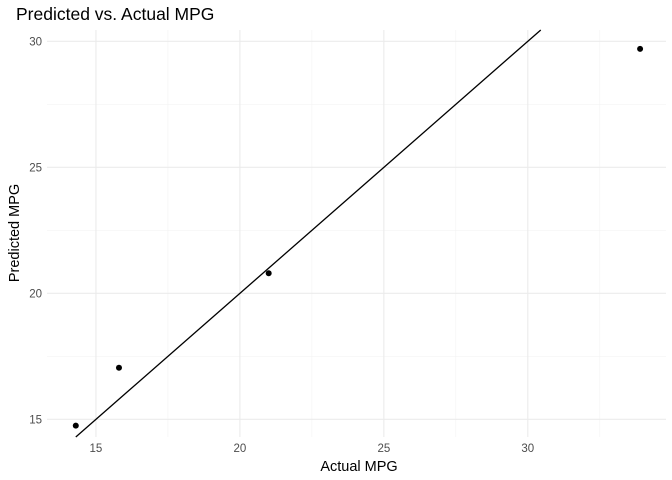  What do you see at coordinates (239, 449) in the screenshot?
I see `x-tick-label: 20` at bounding box center [239, 449].